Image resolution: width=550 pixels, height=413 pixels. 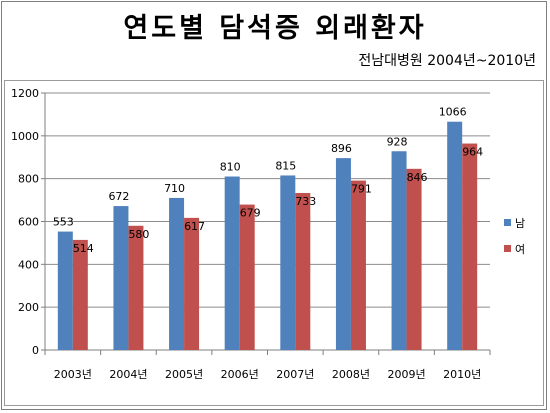 What do you see at coordinates (28, 179) in the screenshot?
I see `y-tick-label: 800` at bounding box center [28, 179].